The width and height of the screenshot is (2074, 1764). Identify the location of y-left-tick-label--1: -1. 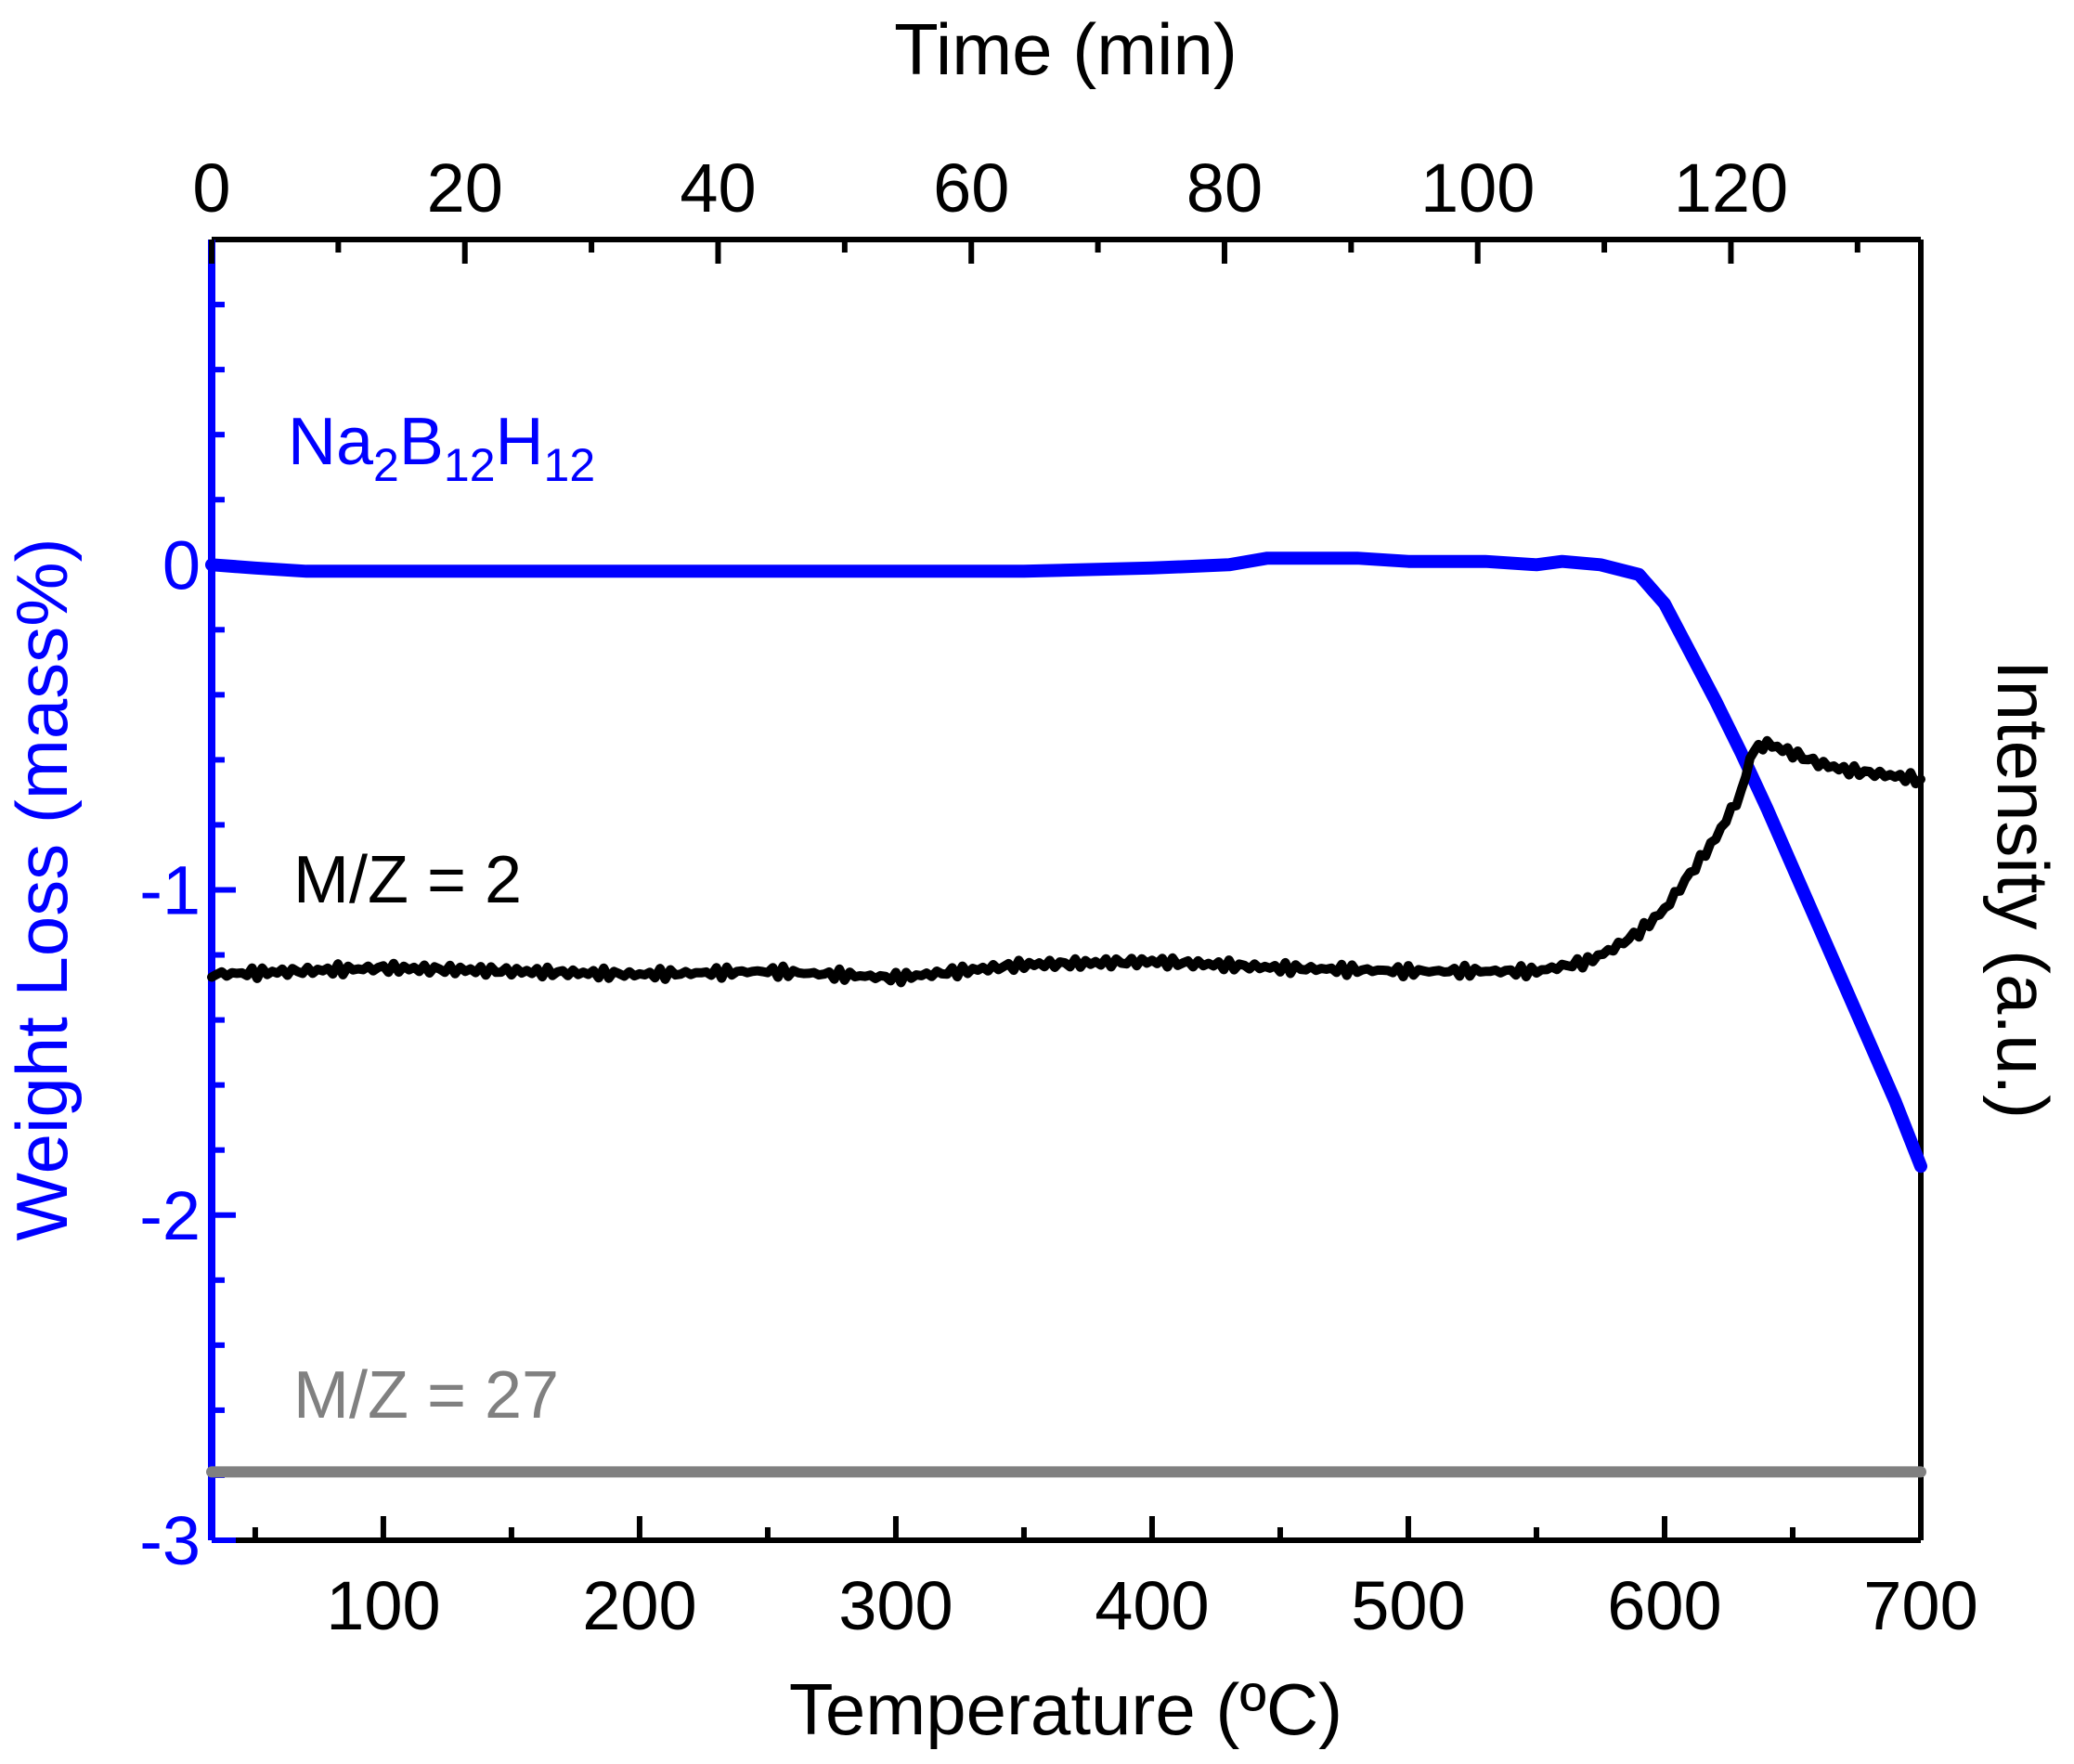
(170, 890).